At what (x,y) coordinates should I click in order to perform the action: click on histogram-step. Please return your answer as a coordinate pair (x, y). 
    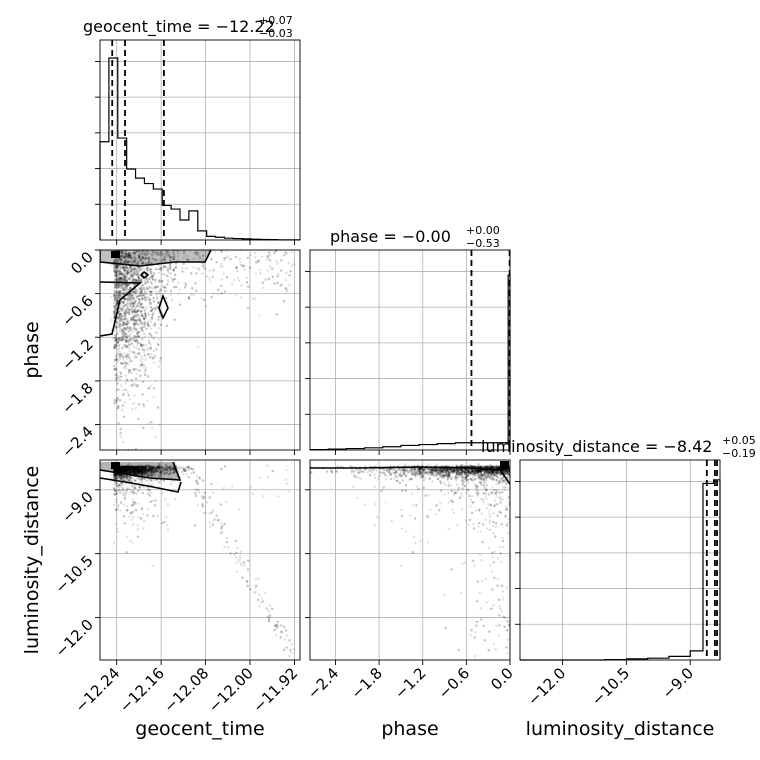
    Looking at the image, I should click on (200, 149).